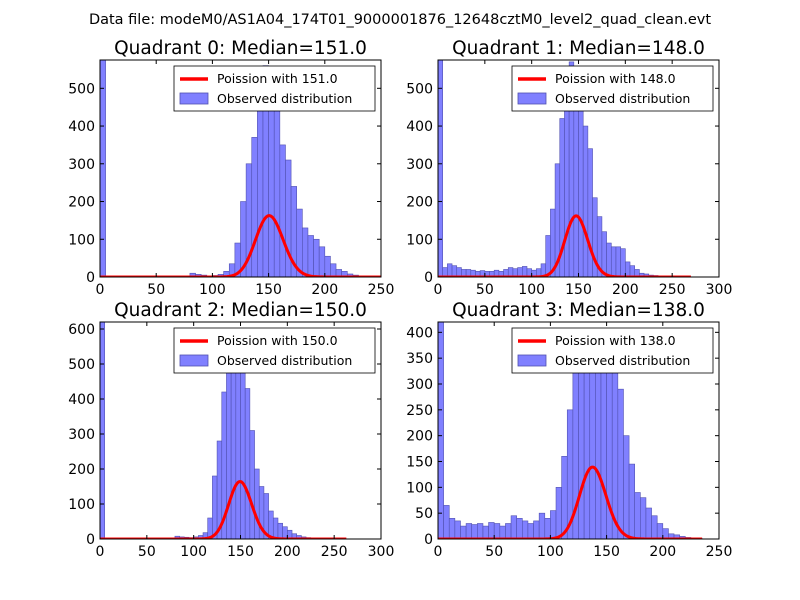 This screenshot has height=600, width=800. I want to click on subplot-title: Quadrant 1: Median=148.0, so click(578, 48).